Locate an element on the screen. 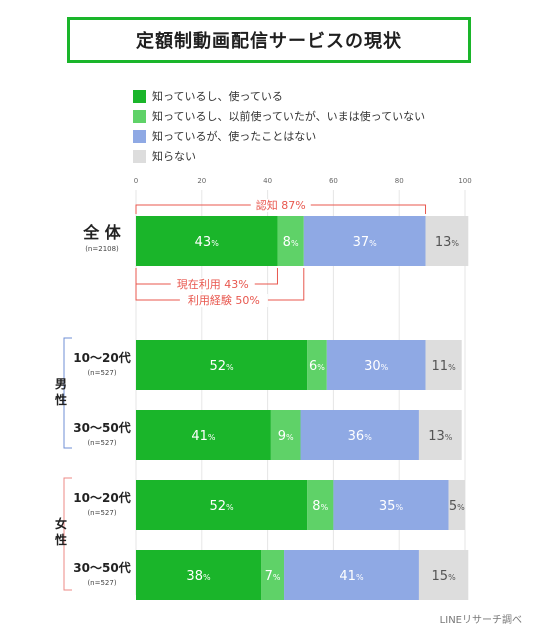  row-sub-label-3: (n=527) is located at coordinates (101, 513).